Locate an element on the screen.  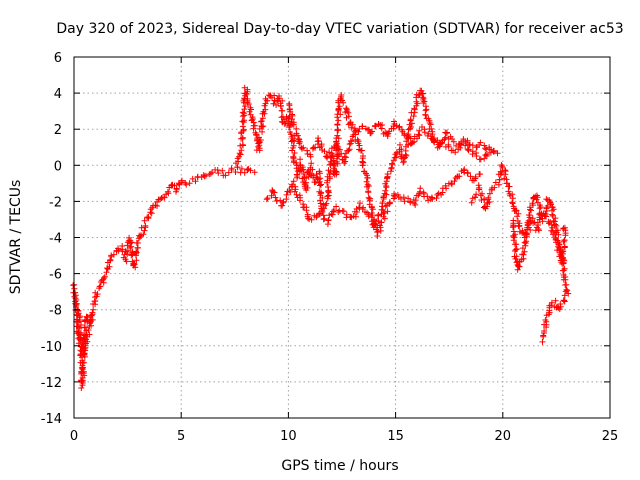
x-tick-label: 25 is located at coordinates (610, 436).